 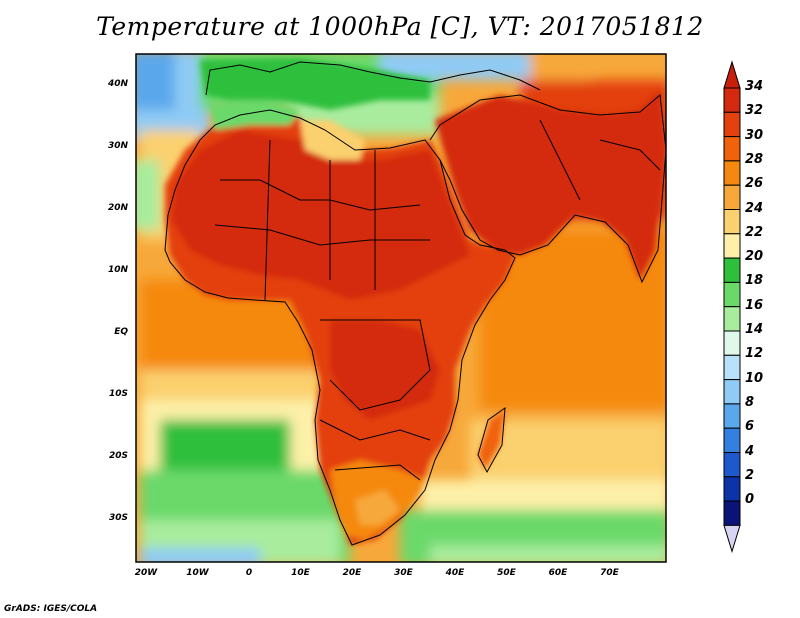 I want to click on colorbar-tick-label: 18, so click(x=754, y=281).